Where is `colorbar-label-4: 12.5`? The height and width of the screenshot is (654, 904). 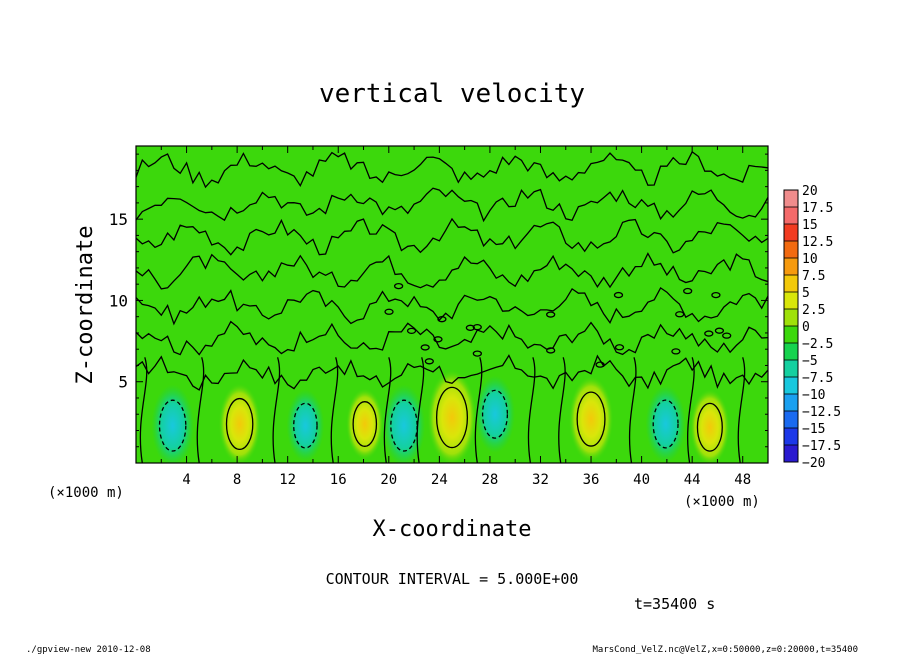 colorbar-label-4: 12.5 is located at coordinates (817, 242).